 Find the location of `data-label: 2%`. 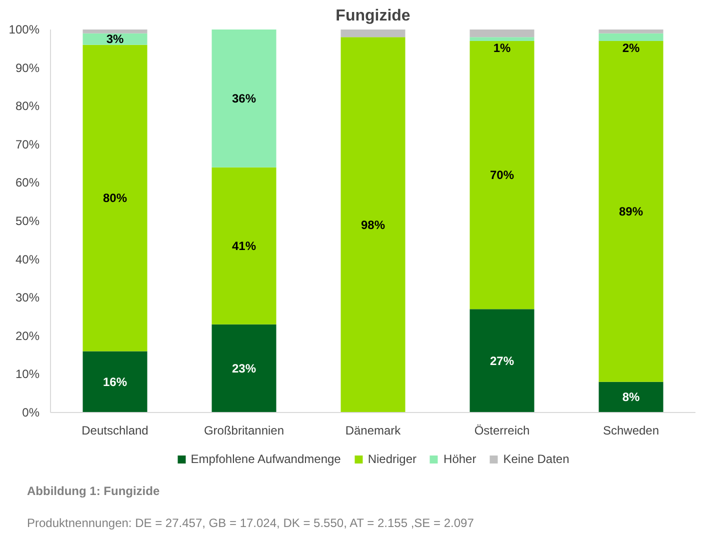

data-label: 2% is located at coordinates (631, 47).